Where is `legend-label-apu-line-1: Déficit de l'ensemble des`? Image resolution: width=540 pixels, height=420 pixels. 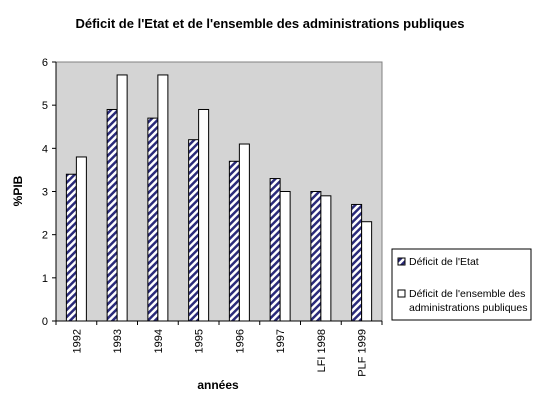
legend-label-apu-line-1: Déficit de l'ensemble des is located at coordinates (467, 294).